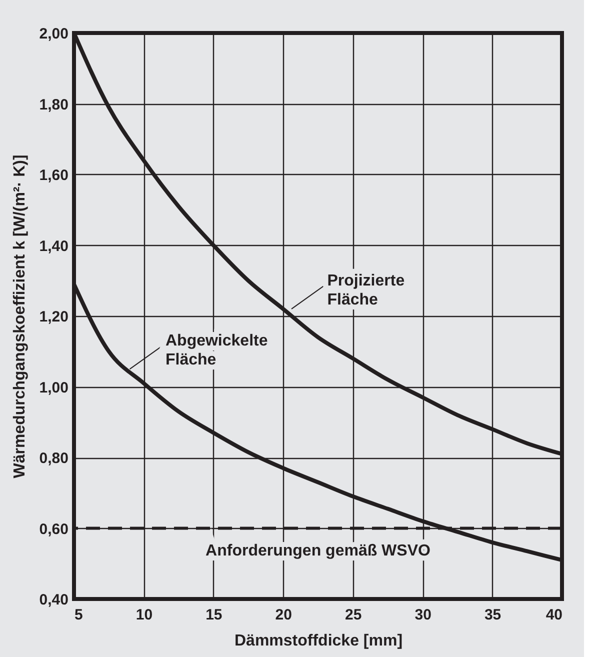 The image size is (611, 657). I want to click on y-tick-label: 0,80, so click(53, 458).